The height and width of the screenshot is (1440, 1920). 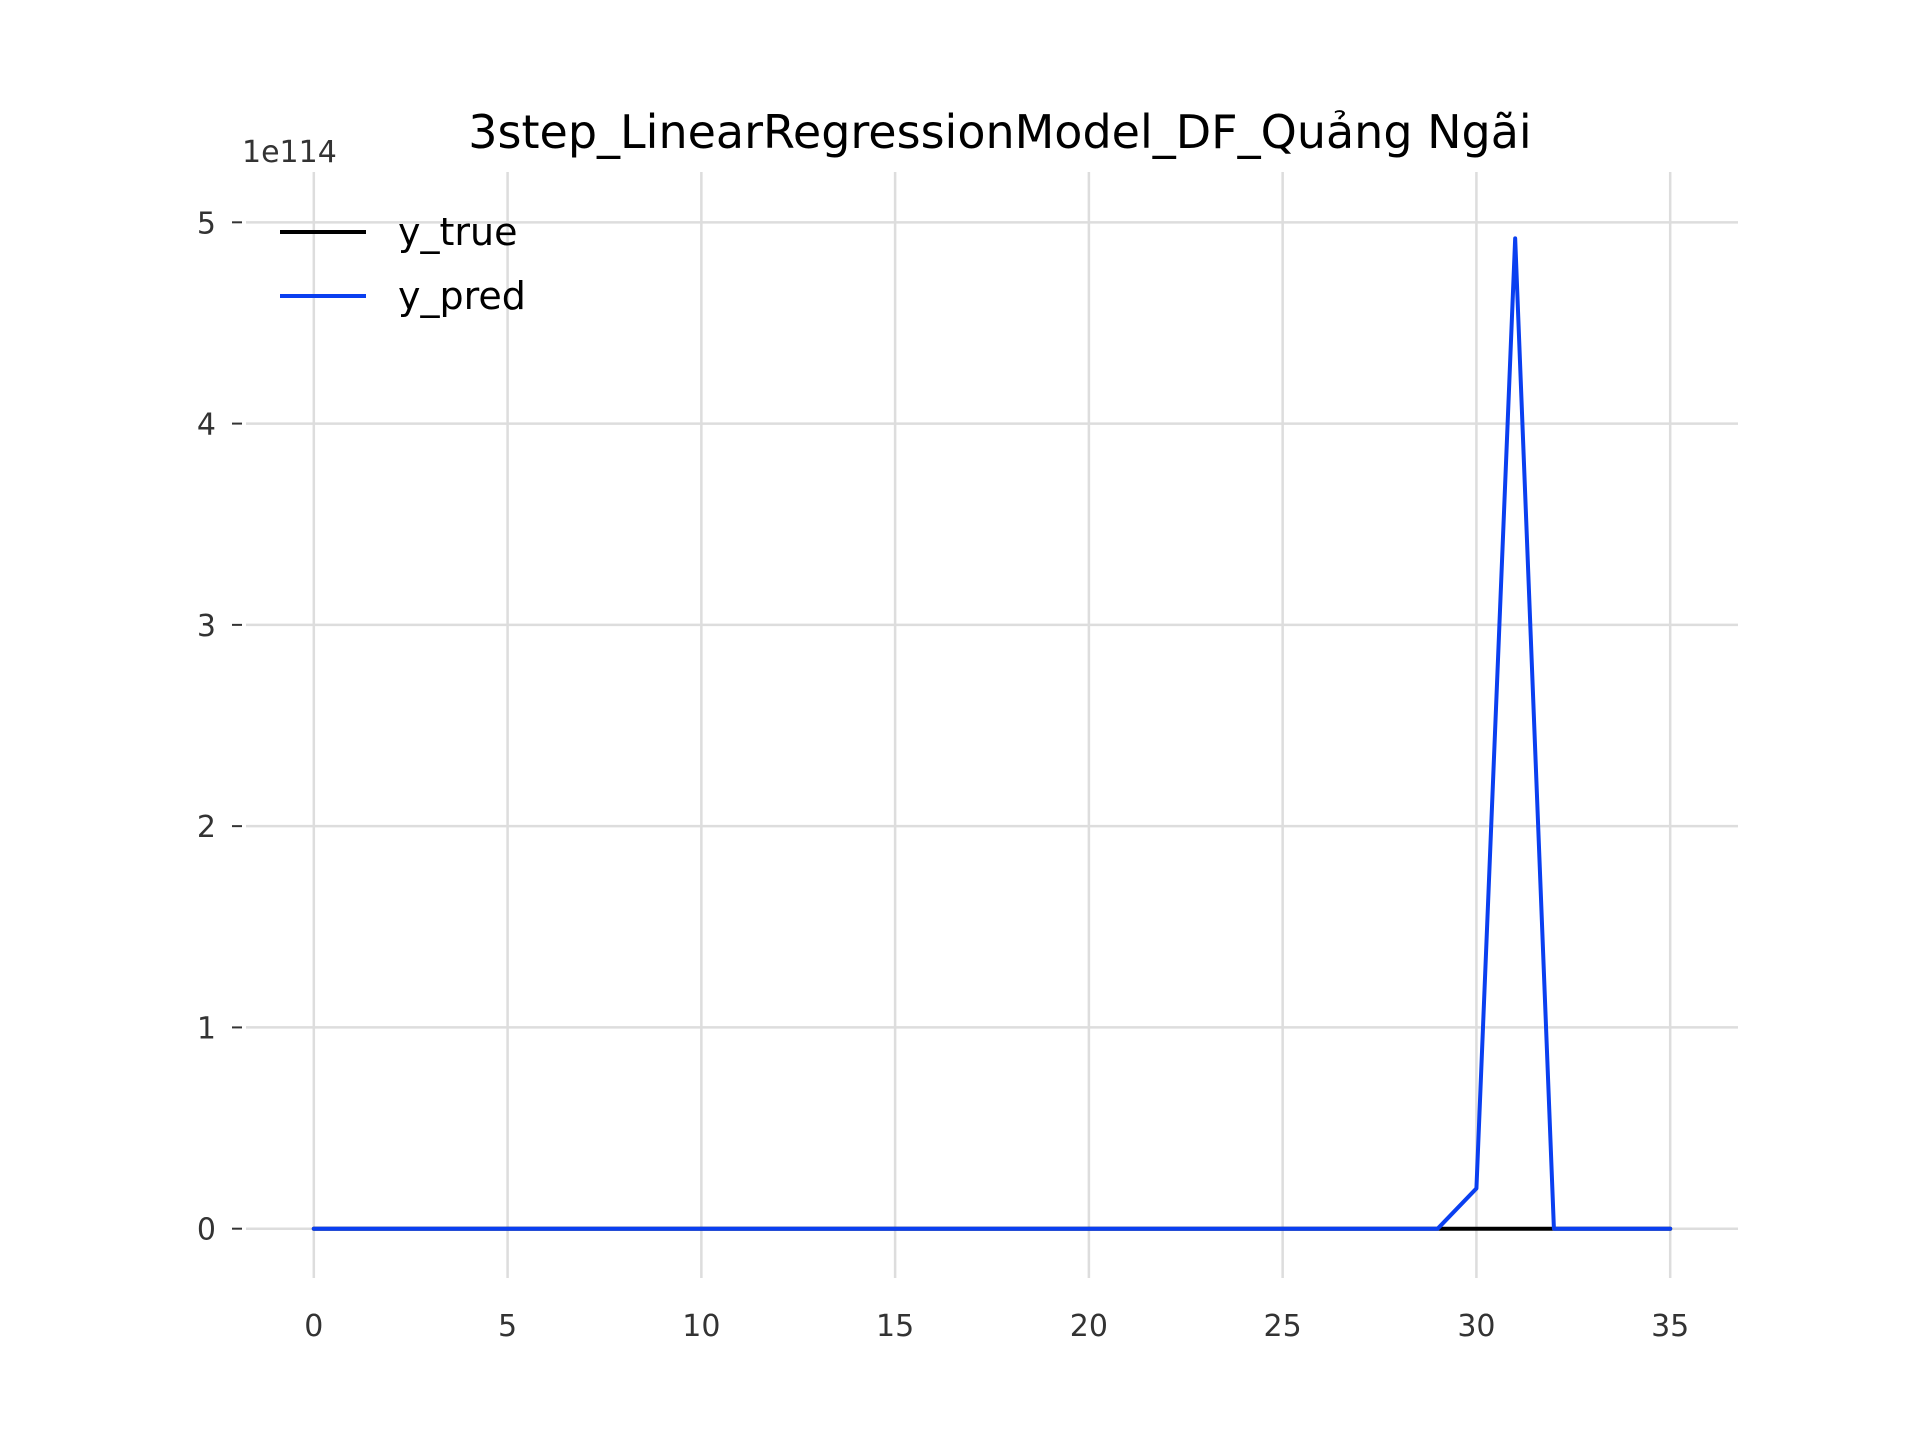 I want to click on x-tick-label: 10, so click(x=701, y=1326).